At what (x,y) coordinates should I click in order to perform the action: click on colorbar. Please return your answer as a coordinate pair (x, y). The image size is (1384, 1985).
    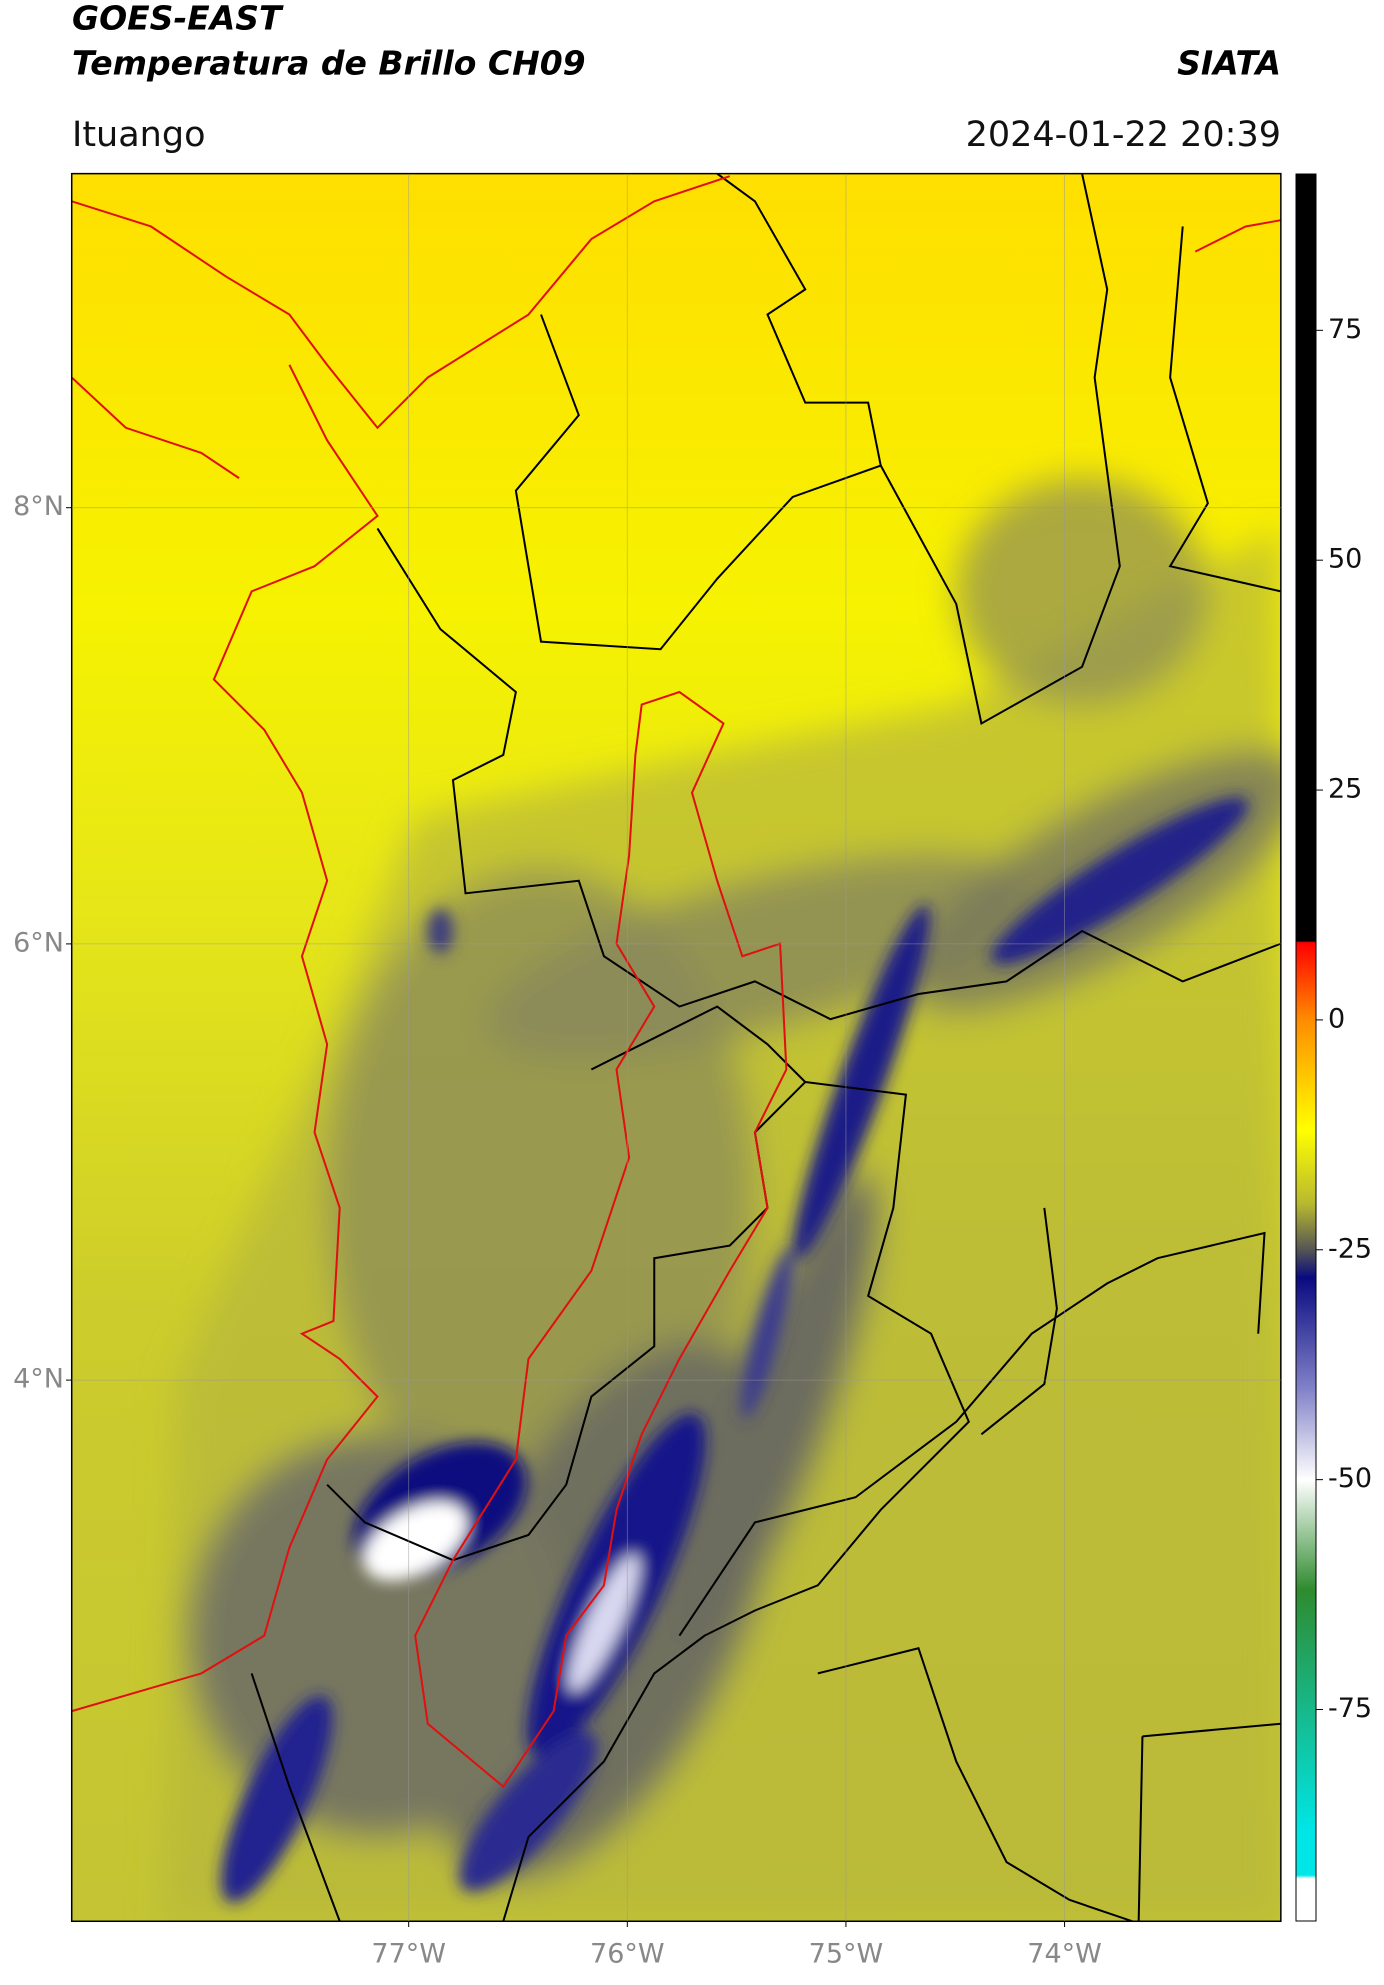
    Looking at the image, I should click on (1306, 1047).